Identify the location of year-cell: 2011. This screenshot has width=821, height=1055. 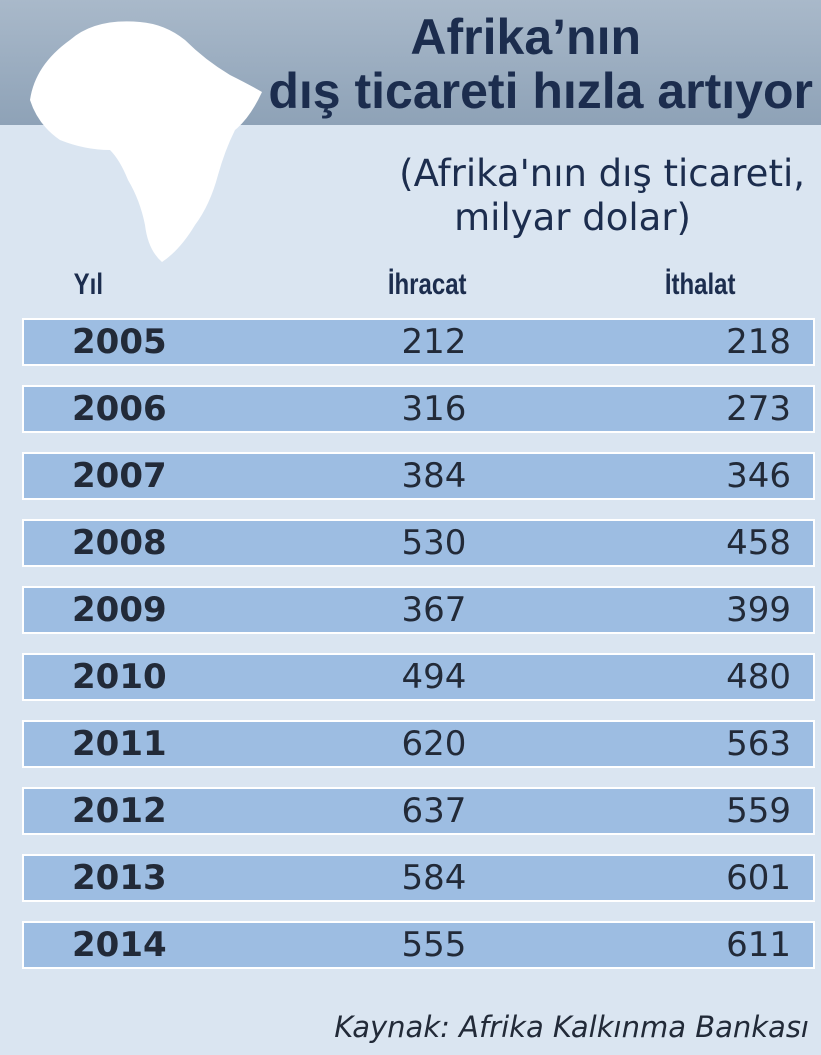
(119, 744).